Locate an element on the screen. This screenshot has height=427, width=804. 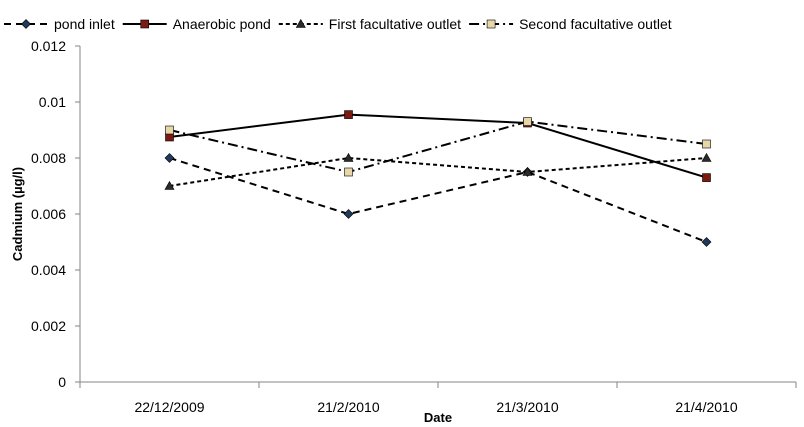
y-tick-label: 0 is located at coordinates (62, 382).